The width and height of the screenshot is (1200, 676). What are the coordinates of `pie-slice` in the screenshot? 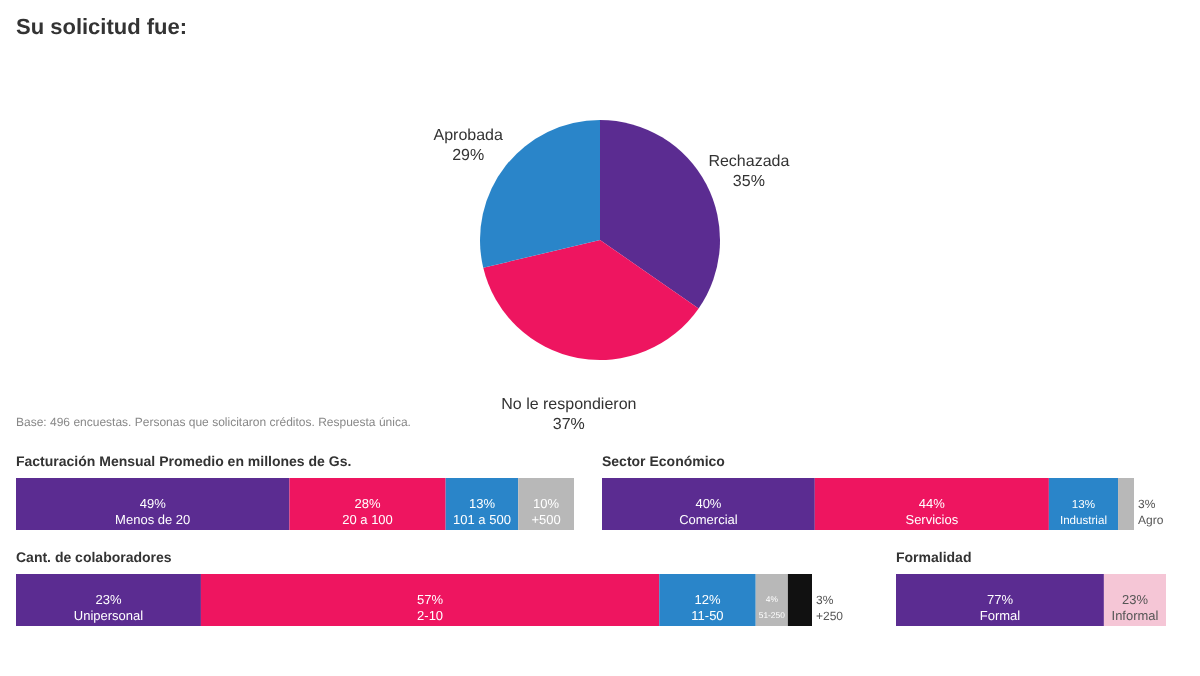 It's located at (591, 300).